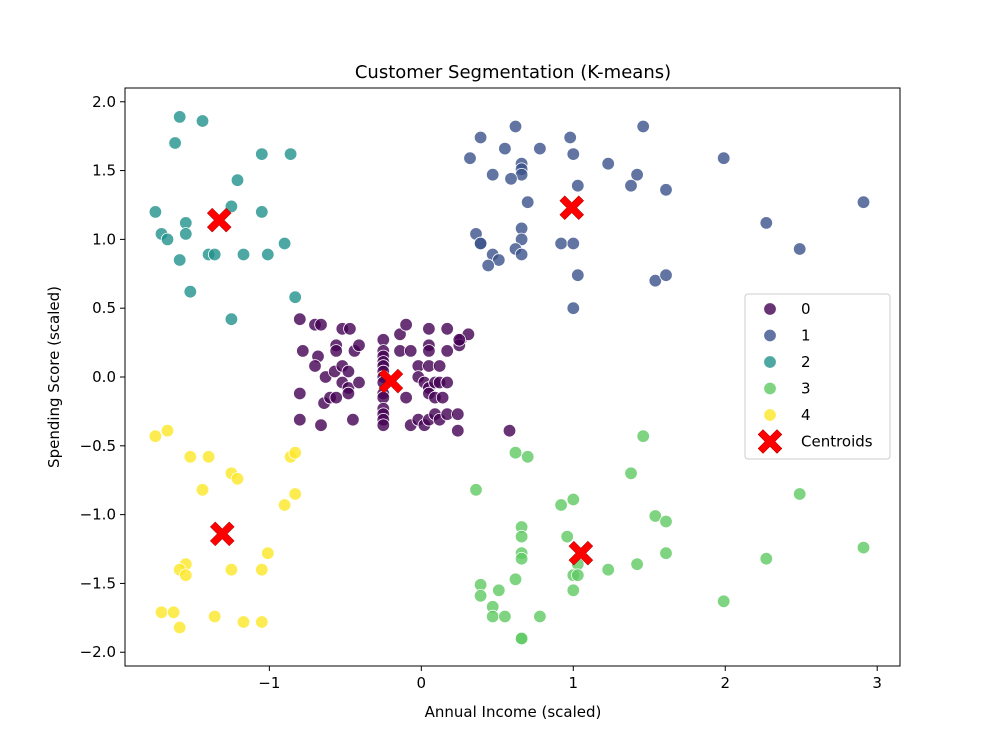 This screenshot has width=997, height=747. Describe the element at coordinates (98, 652) in the screenshot. I see `y-tick-label: −2.0` at that location.